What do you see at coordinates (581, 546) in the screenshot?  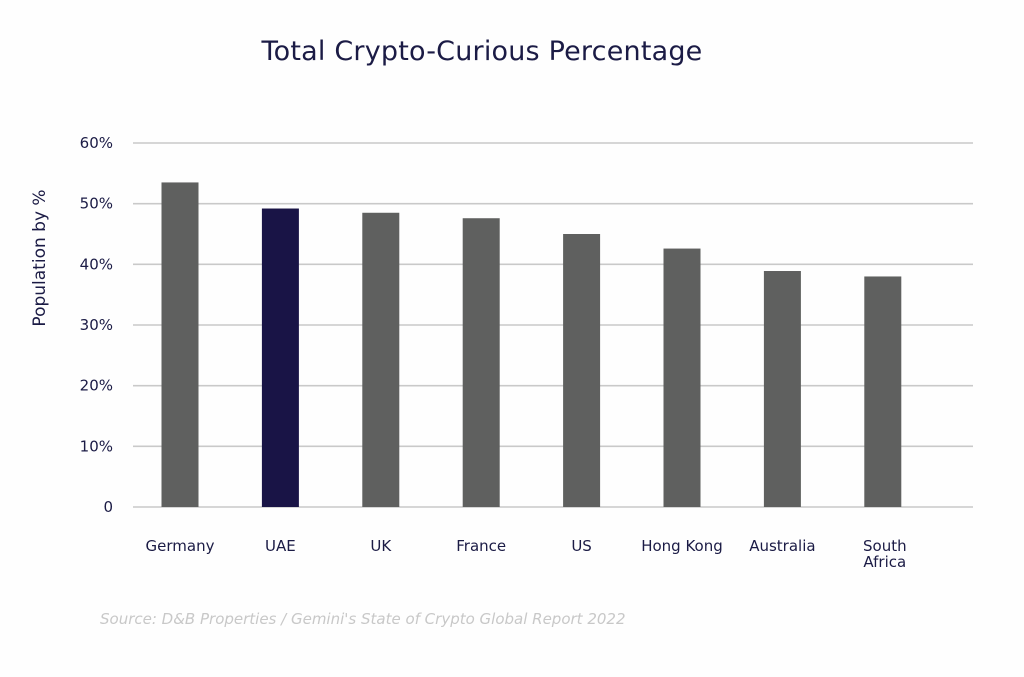 I see `x-tick-label: US` at bounding box center [581, 546].